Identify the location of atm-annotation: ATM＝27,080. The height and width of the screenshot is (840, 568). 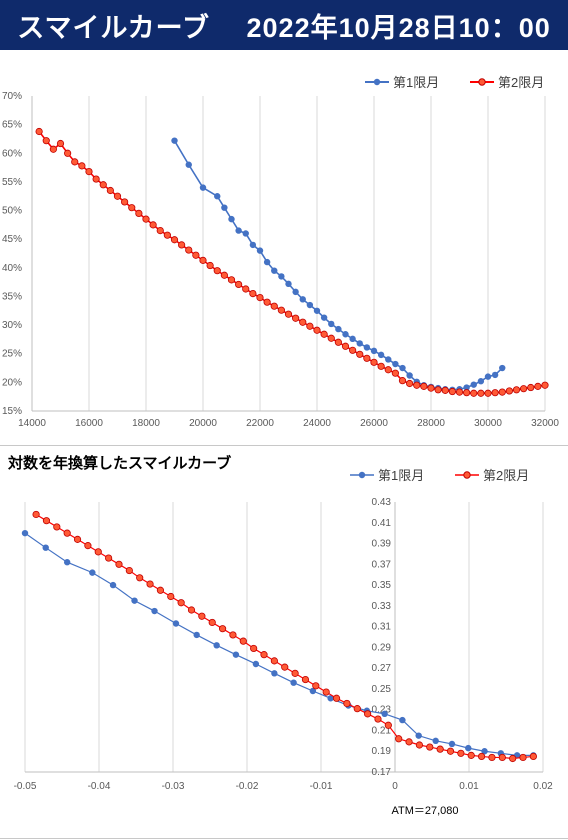
(424, 811).